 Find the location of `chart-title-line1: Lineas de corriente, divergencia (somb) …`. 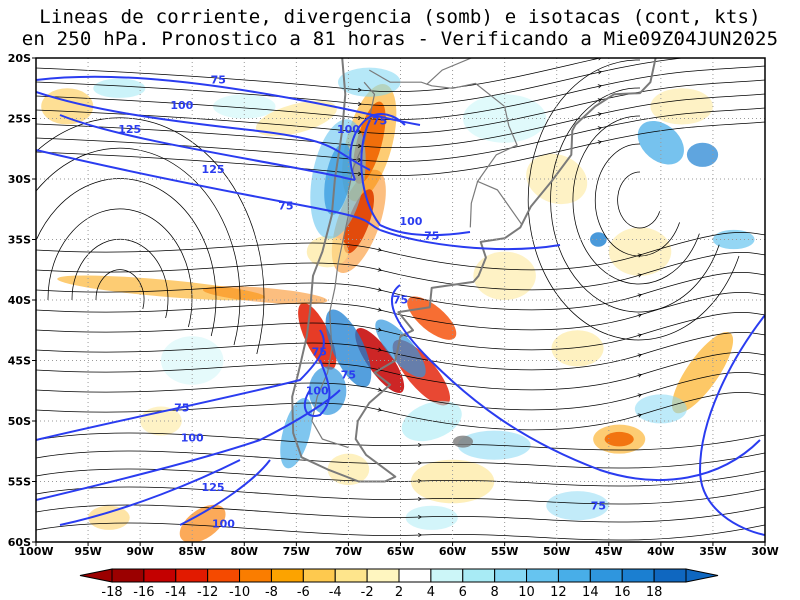

chart-title-line1: Lineas de corriente, divergencia (somb) … is located at coordinates (400, 17).